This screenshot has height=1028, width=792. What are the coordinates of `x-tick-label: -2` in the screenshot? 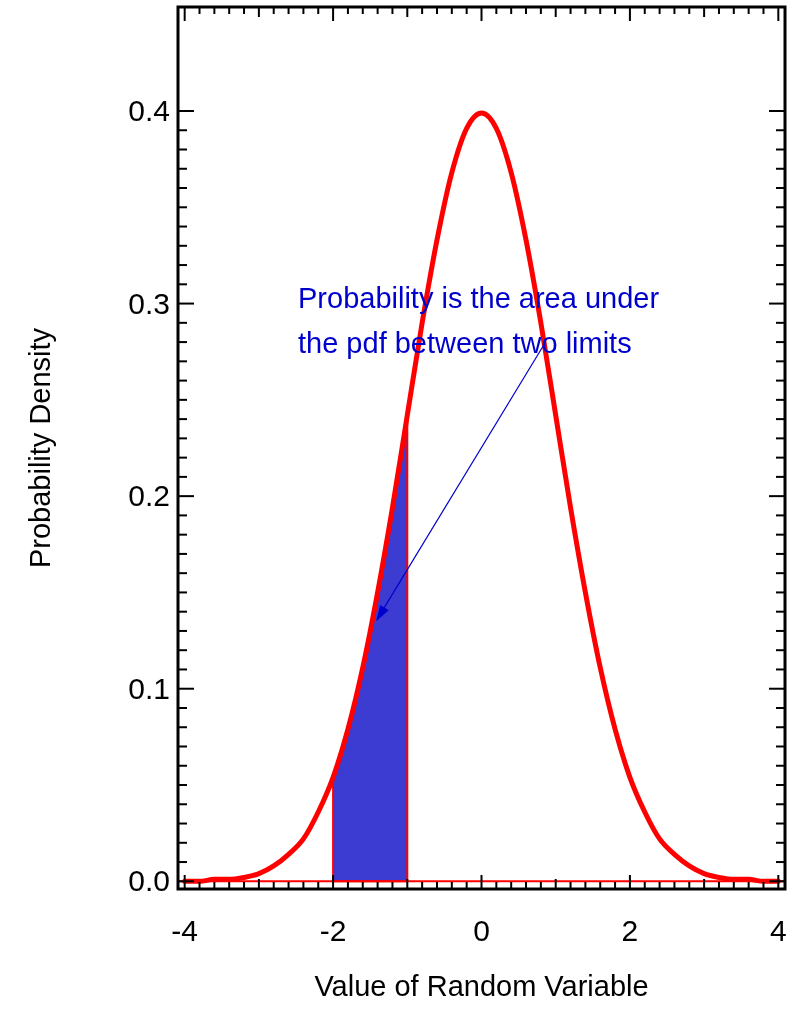 It's located at (333, 930).